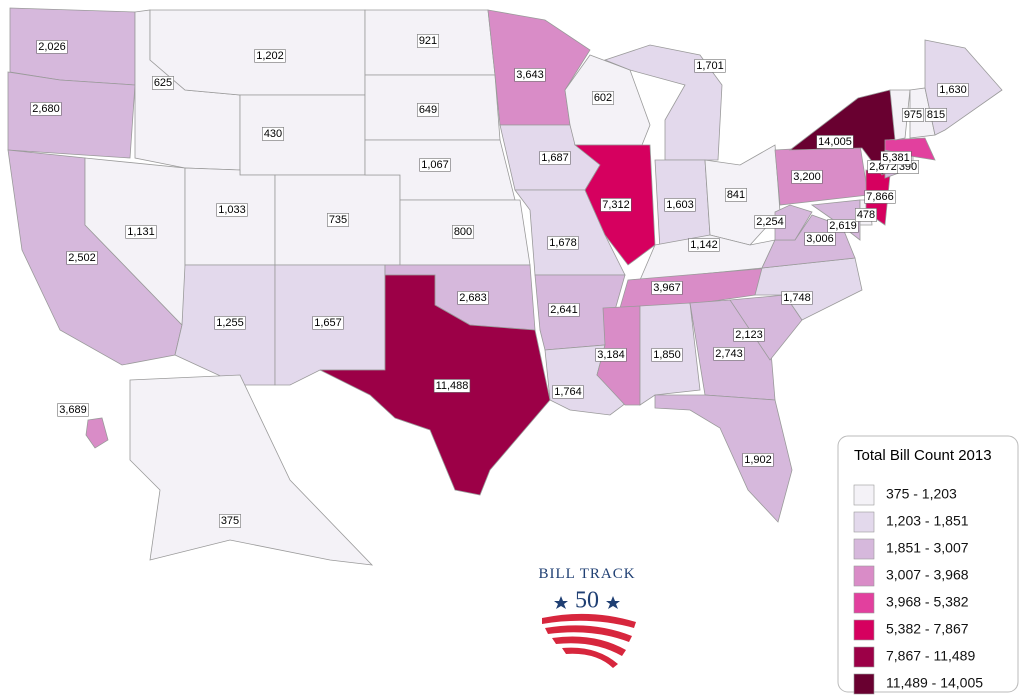 Image resolution: width=1024 pixels, height=698 pixels. What do you see at coordinates (927, 602) in the screenshot?
I see `legend-label: 3,968 - 5,382` at bounding box center [927, 602].